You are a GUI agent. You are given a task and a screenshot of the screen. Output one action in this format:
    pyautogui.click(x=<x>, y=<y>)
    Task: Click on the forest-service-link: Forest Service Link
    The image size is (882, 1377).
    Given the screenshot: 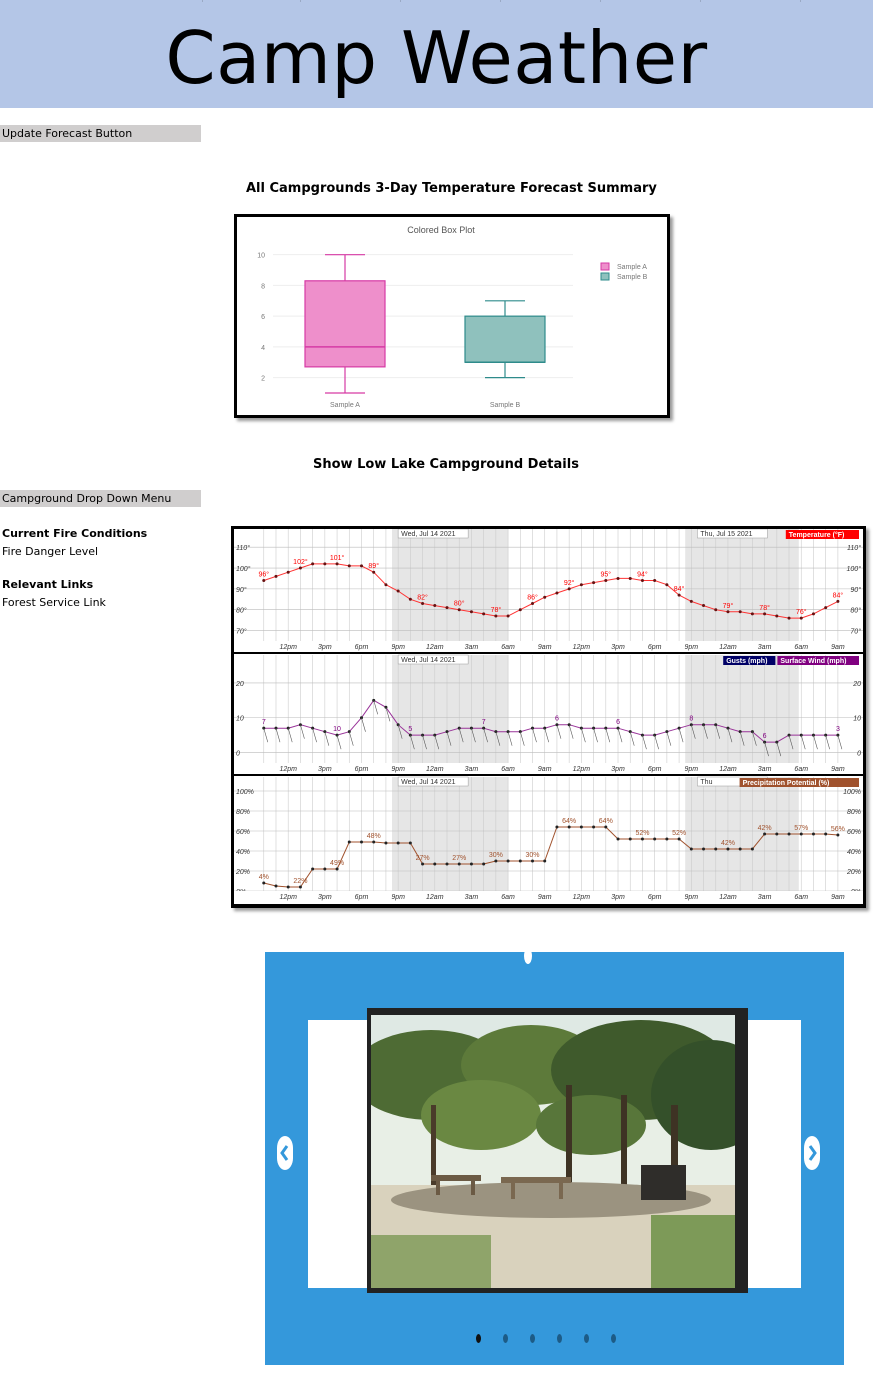 What is the action you would take?
    pyautogui.click(x=54, y=602)
    